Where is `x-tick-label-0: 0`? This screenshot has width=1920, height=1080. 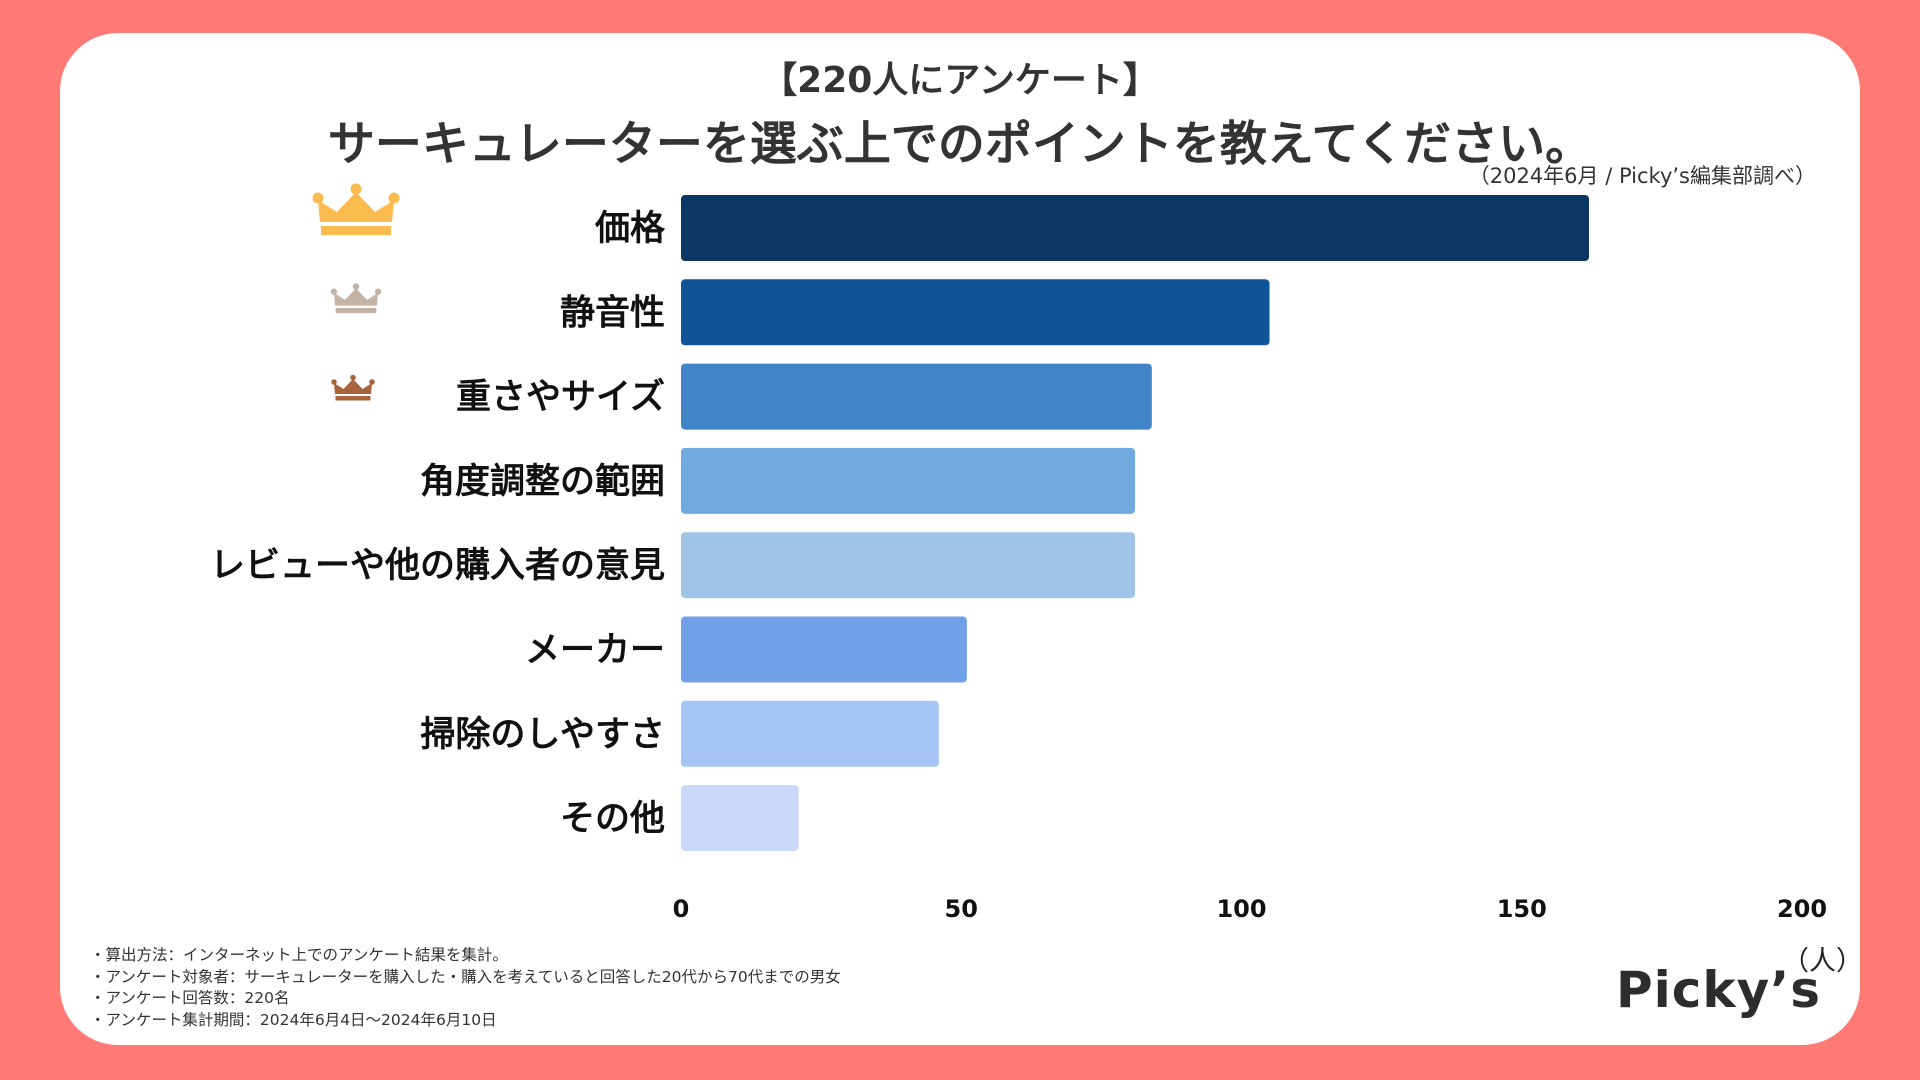
x-tick-label-0: 0 is located at coordinates (681, 909).